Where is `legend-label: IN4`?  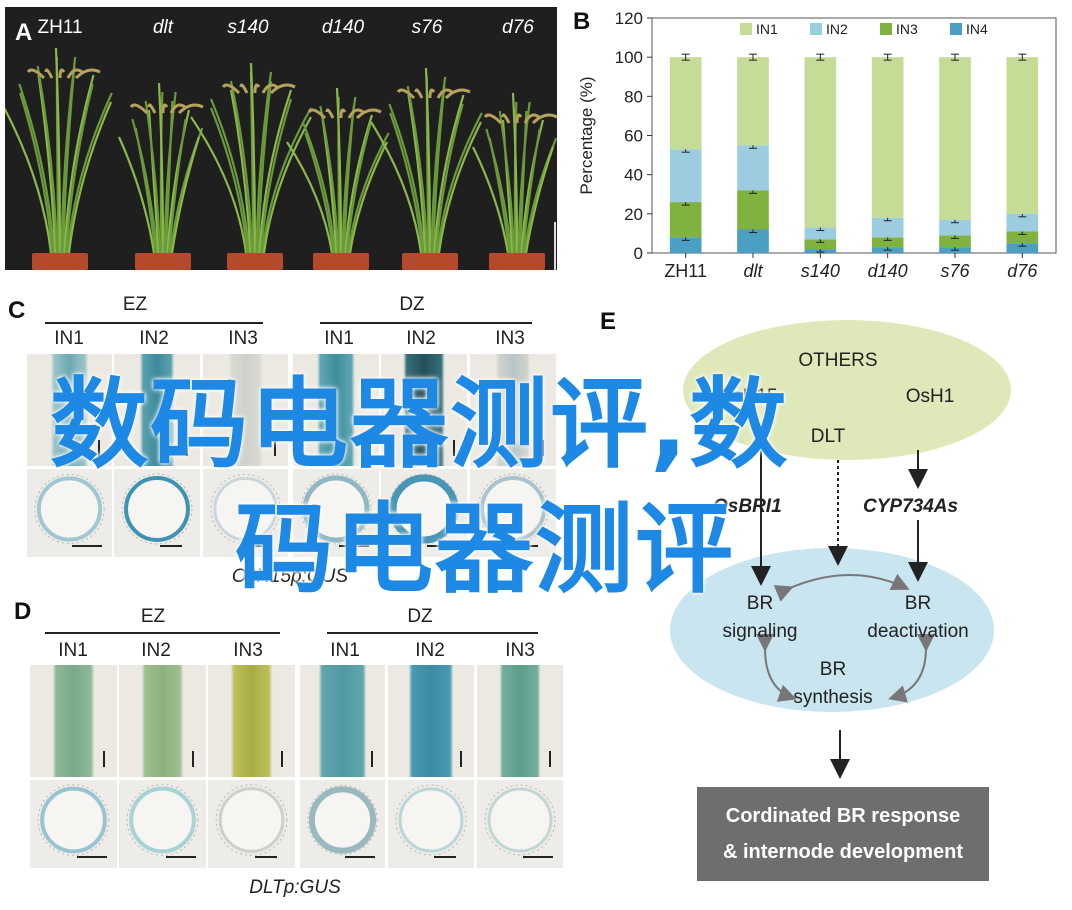 legend-label: IN4 is located at coordinates (977, 29).